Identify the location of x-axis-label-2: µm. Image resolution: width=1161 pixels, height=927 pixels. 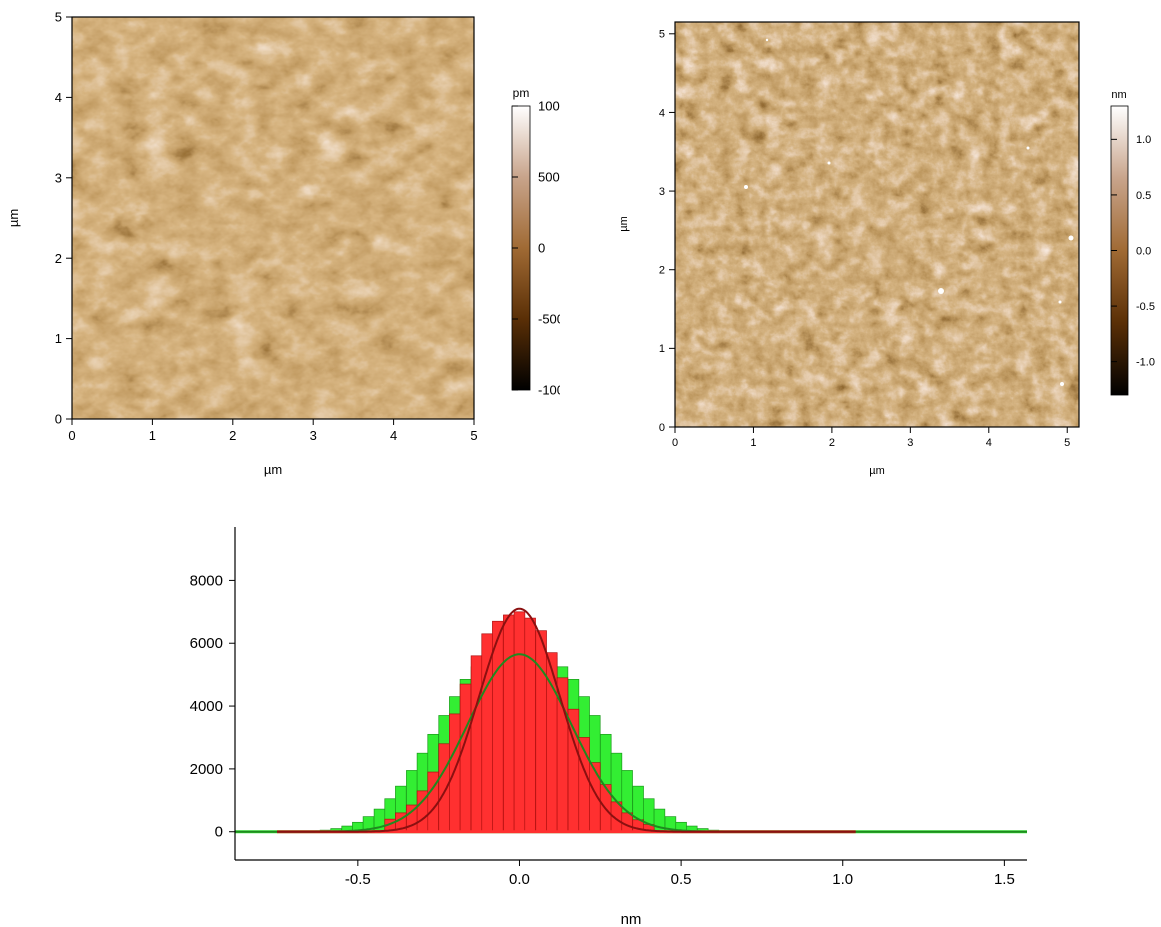
(877, 471).